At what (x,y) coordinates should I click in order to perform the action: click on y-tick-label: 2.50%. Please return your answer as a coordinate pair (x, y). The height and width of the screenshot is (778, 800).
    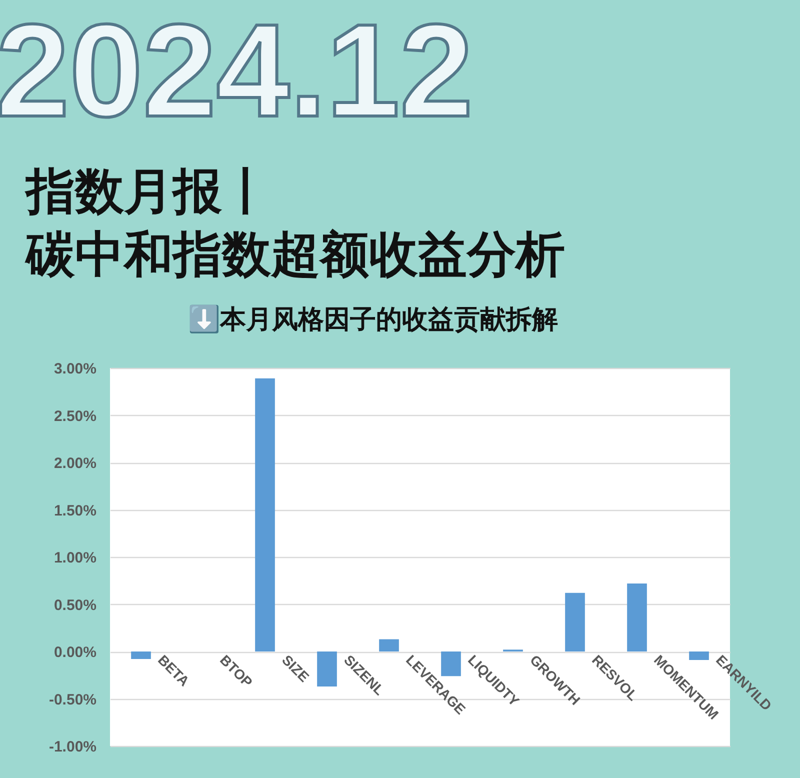
    Looking at the image, I should click on (75, 416).